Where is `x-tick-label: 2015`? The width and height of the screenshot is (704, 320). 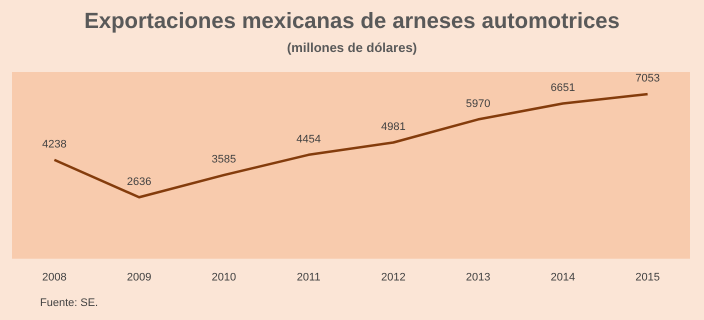
x-tick-label: 2015 is located at coordinates (647, 277).